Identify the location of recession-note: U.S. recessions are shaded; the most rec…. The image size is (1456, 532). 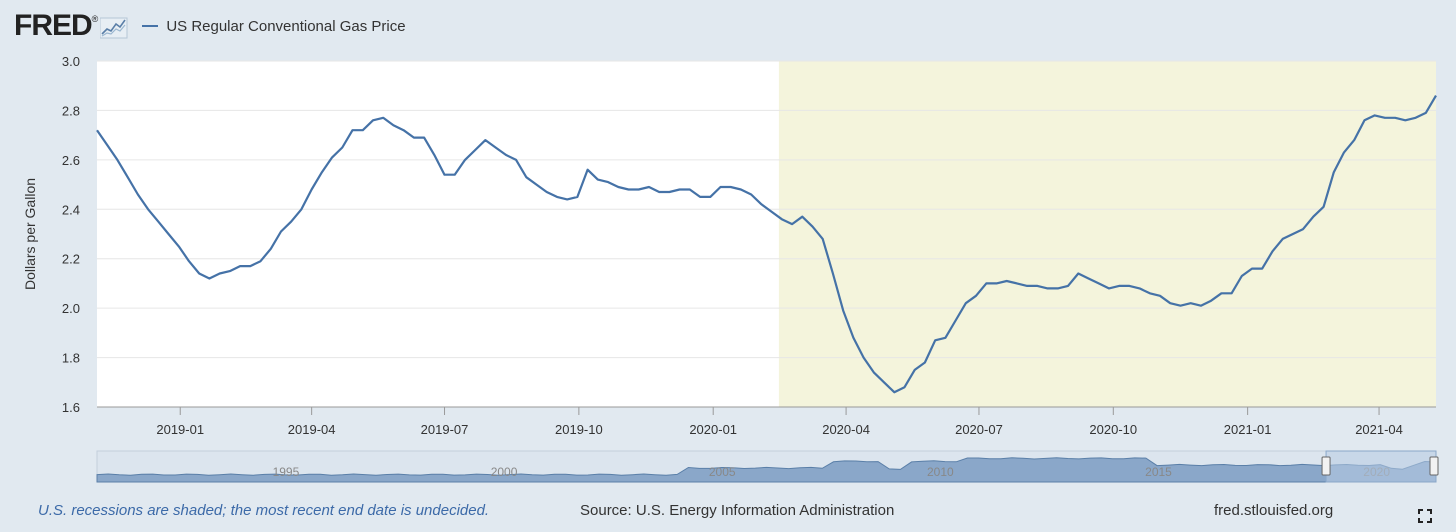
(264, 510).